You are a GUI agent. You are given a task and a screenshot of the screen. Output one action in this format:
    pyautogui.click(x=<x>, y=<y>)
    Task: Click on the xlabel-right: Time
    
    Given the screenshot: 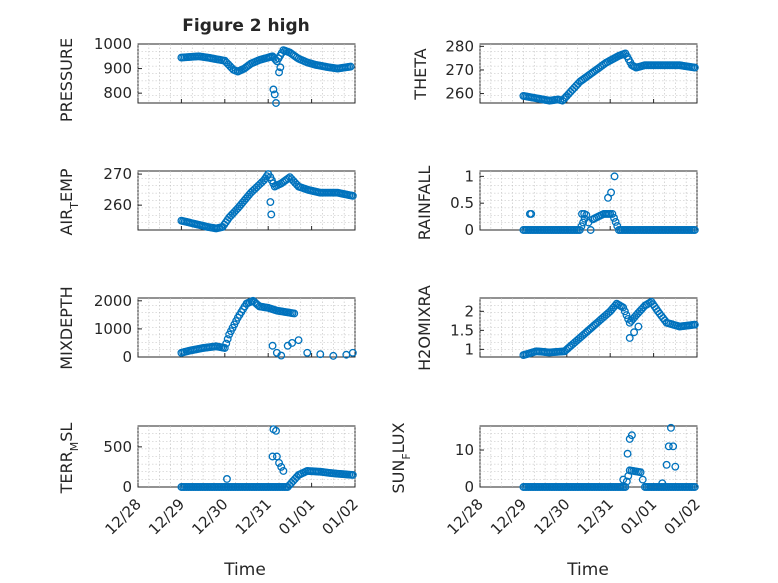 What is the action you would take?
    pyautogui.click(x=587, y=570)
    